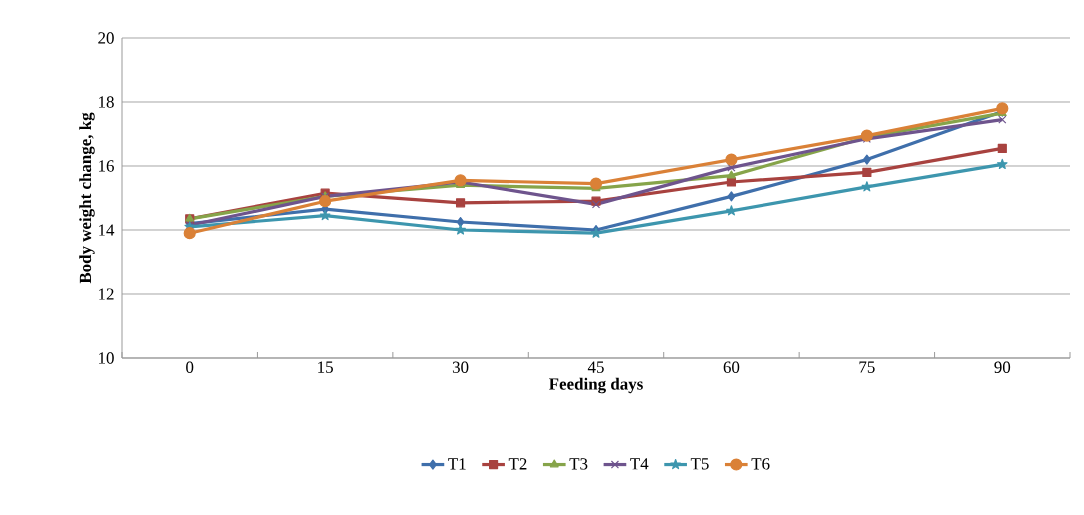  Describe the element at coordinates (106, 38) in the screenshot. I see `y-tick-label: 20` at that location.